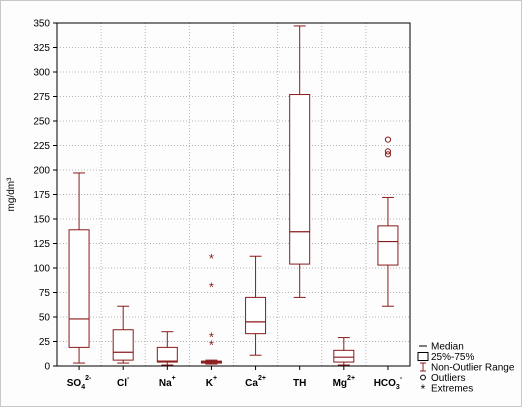  What do you see at coordinates (47, 367) in the screenshot?
I see `y-tick-label: 0` at bounding box center [47, 367].